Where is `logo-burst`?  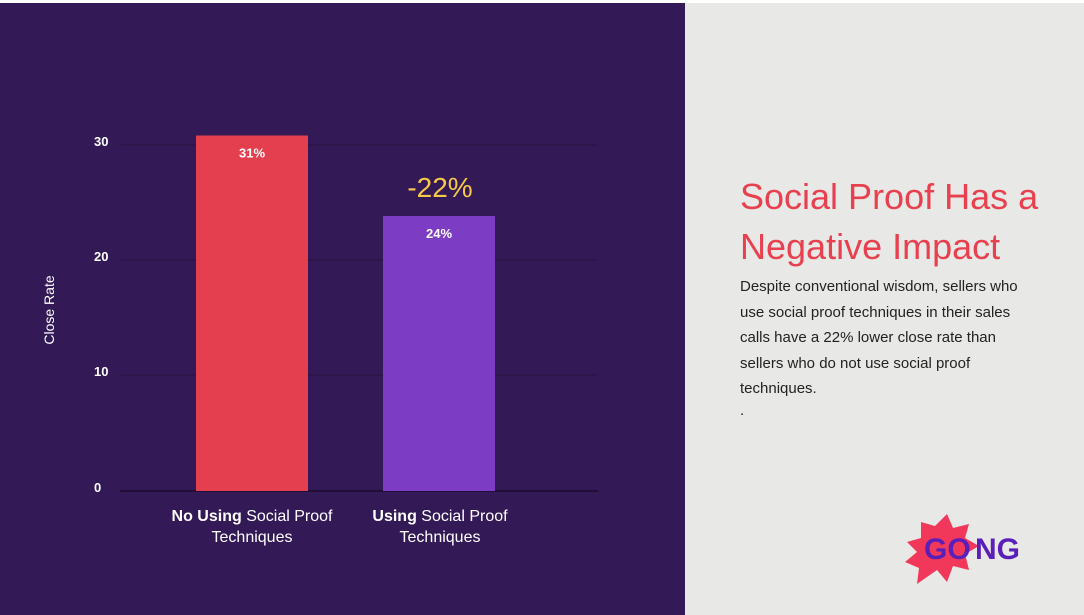 logo-burst is located at coordinates (942, 549).